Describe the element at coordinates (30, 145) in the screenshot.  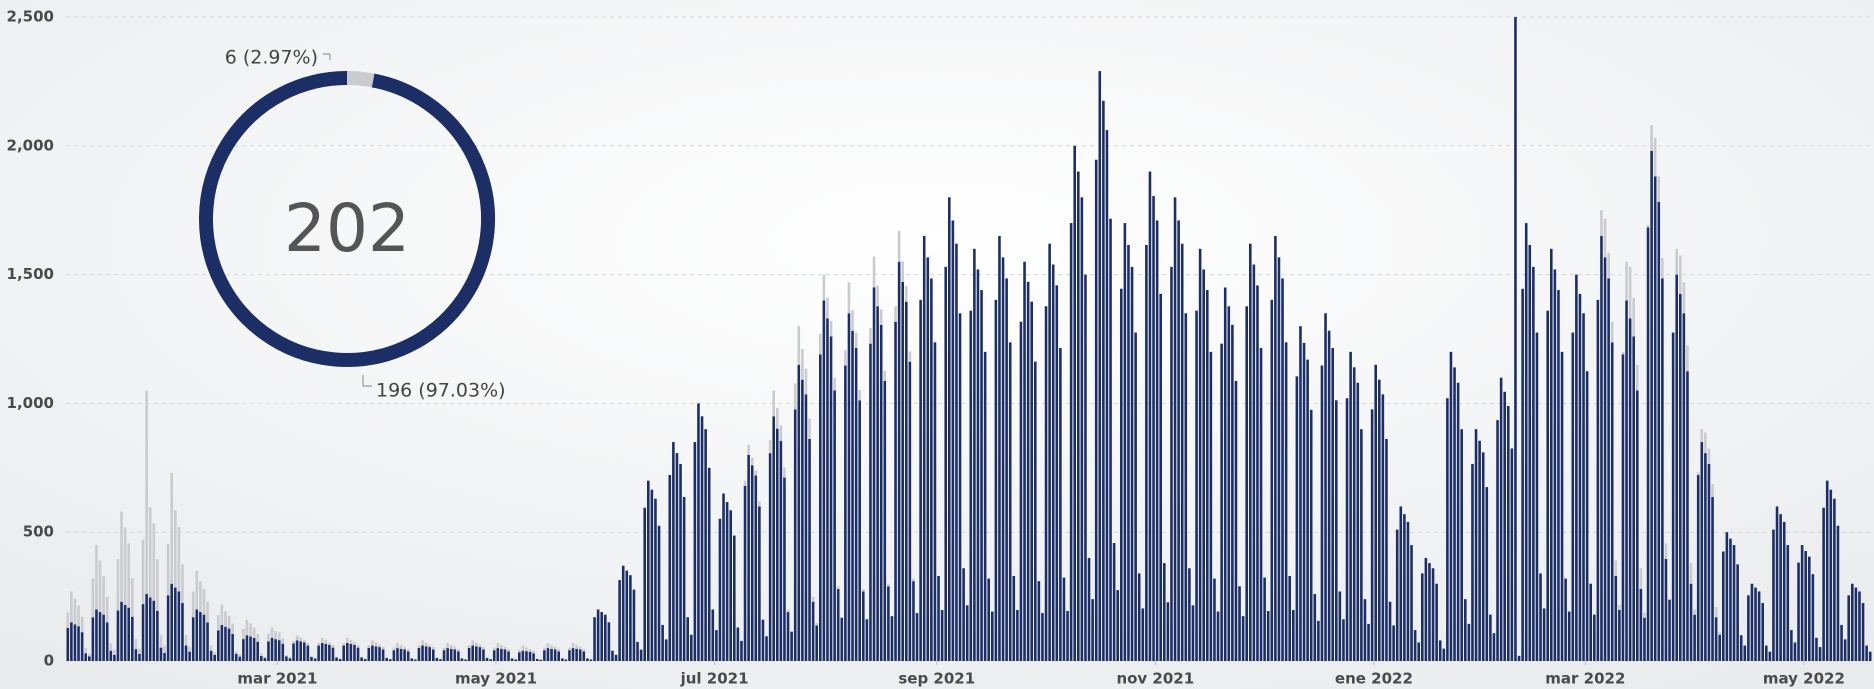
I see `y-tick-label: 2,000` at that location.